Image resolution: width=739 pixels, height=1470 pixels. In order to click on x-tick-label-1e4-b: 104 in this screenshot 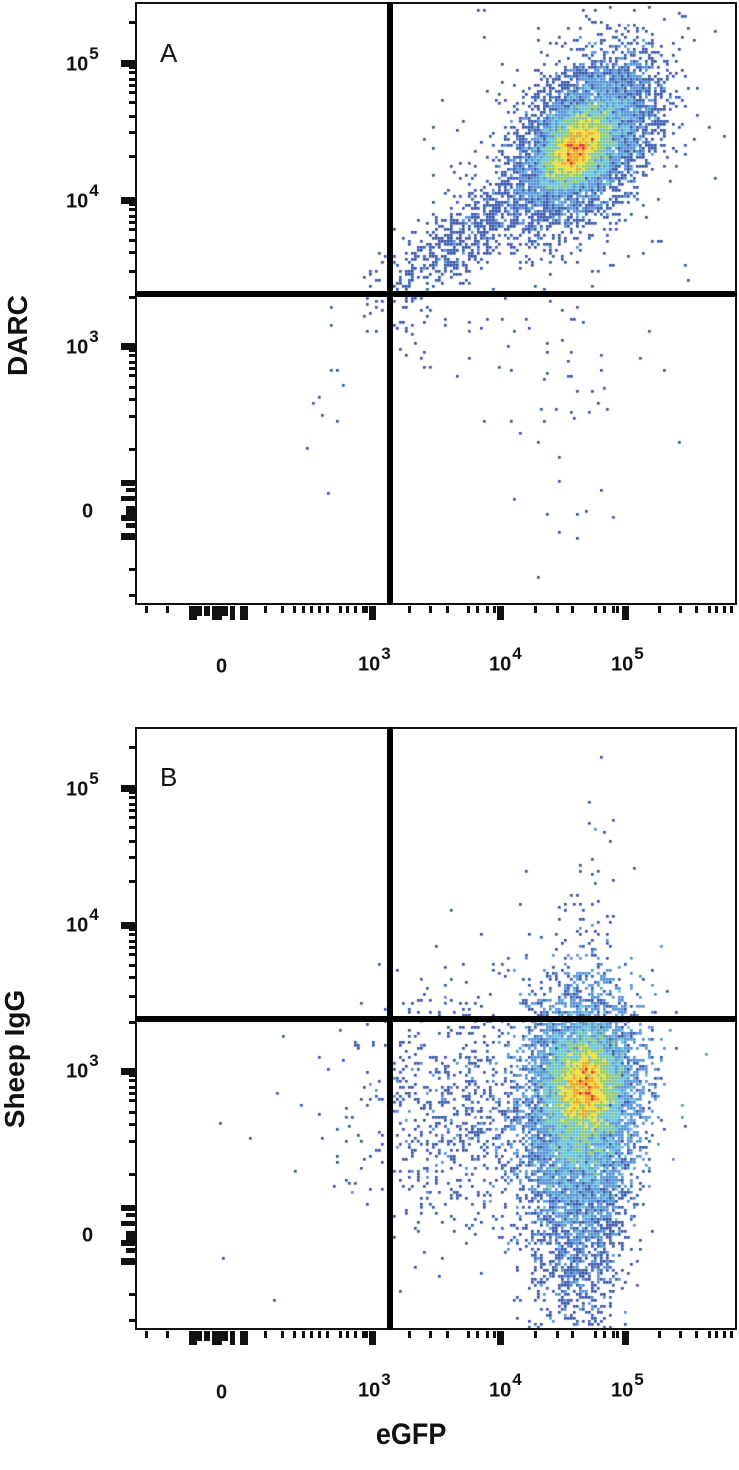, I will do `click(505, 1386)`.